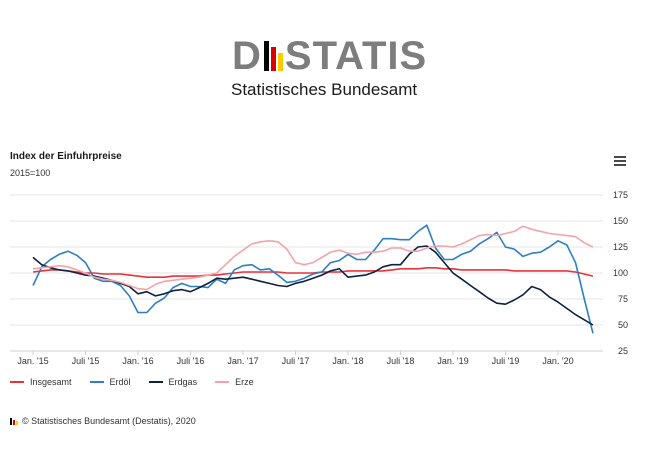 The image size is (650, 450). I want to click on x-tick-label: Juli '18, so click(401, 361).